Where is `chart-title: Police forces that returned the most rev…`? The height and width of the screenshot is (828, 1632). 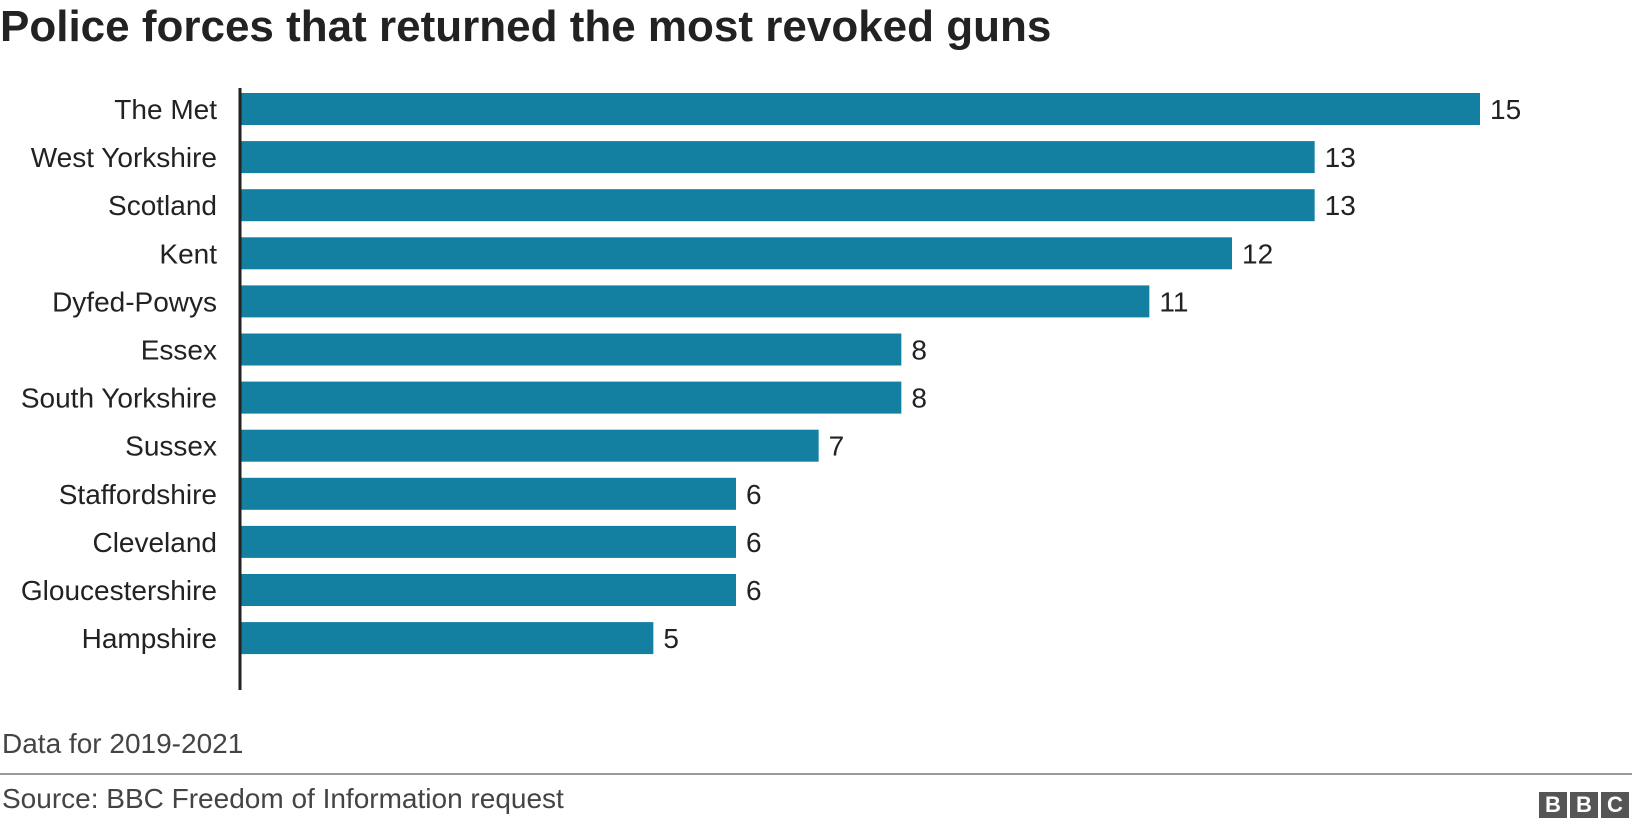 chart-title: Police forces that returned the most rev… is located at coordinates (526, 26).